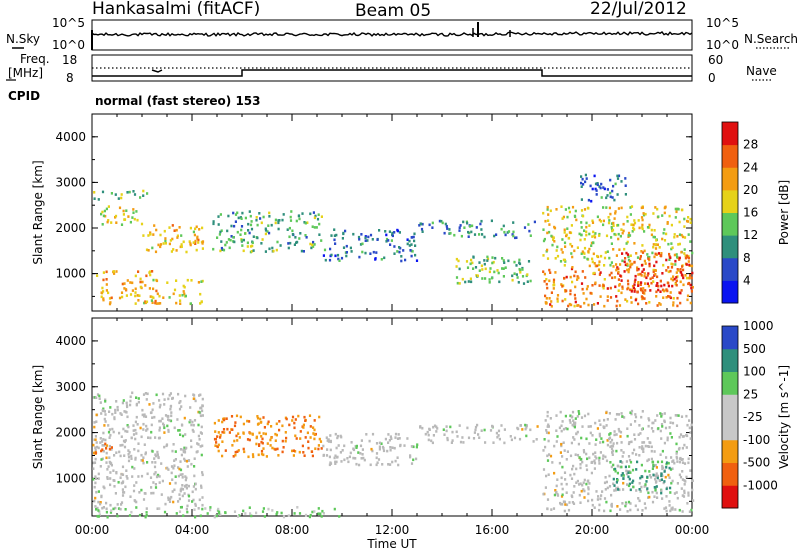 The image size is (800, 554). What do you see at coordinates (70, 433) in the screenshot?
I see `ytick-label: 2000` at bounding box center [70, 433].